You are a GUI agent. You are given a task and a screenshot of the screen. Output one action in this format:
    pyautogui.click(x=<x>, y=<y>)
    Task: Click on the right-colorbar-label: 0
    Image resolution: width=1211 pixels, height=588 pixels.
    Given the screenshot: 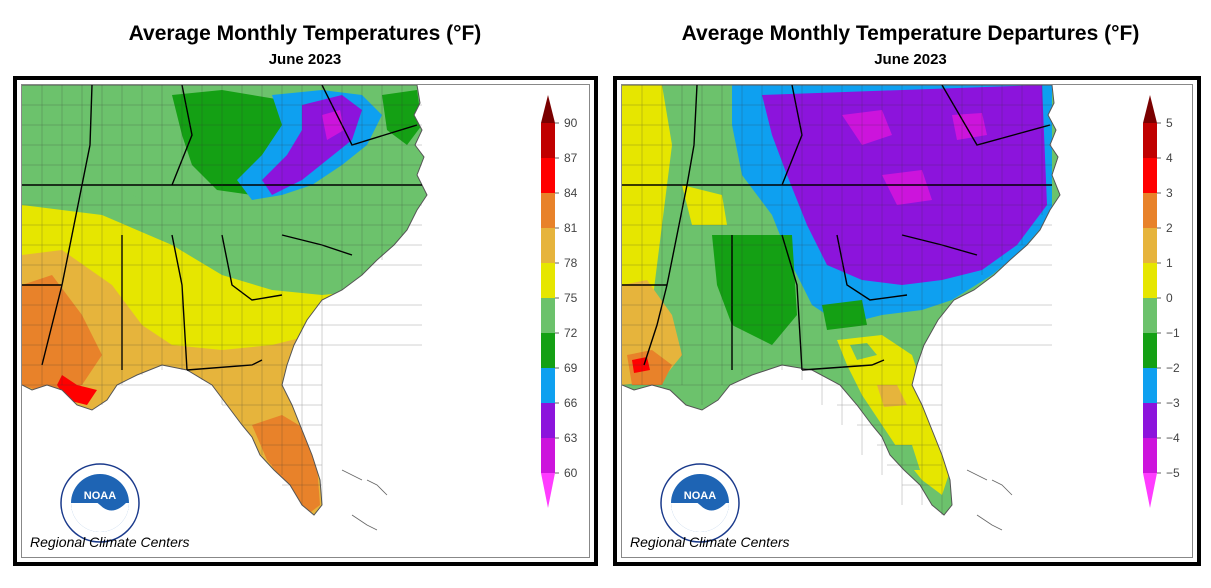 What is the action you would take?
    pyautogui.click(x=1169, y=298)
    